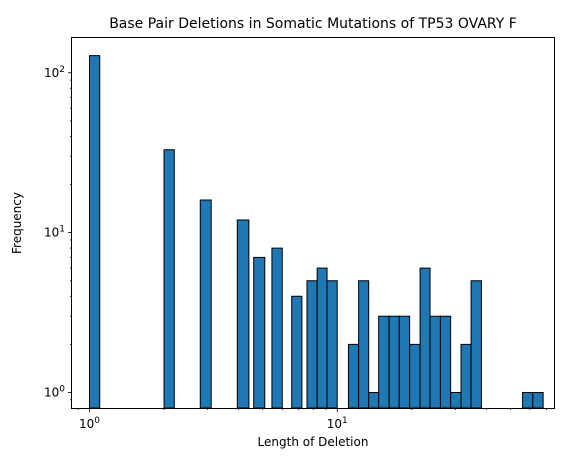 This screenshot has height=459, width=570. Describe the element at coordinates (54, 392) in the screenshot. I see `y-tick-label: 100` at that location.